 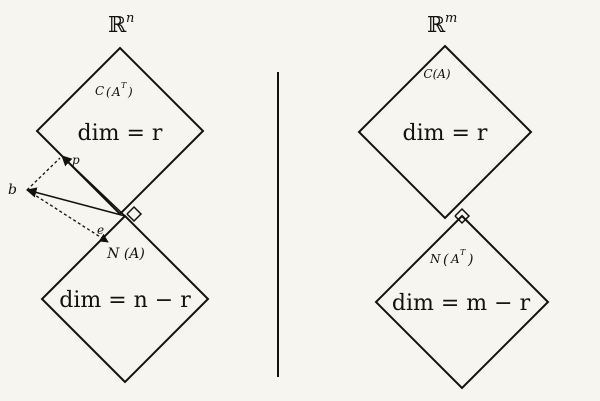 I want to click on row-space-label: C ( A T ), so click(x=114, y=90).